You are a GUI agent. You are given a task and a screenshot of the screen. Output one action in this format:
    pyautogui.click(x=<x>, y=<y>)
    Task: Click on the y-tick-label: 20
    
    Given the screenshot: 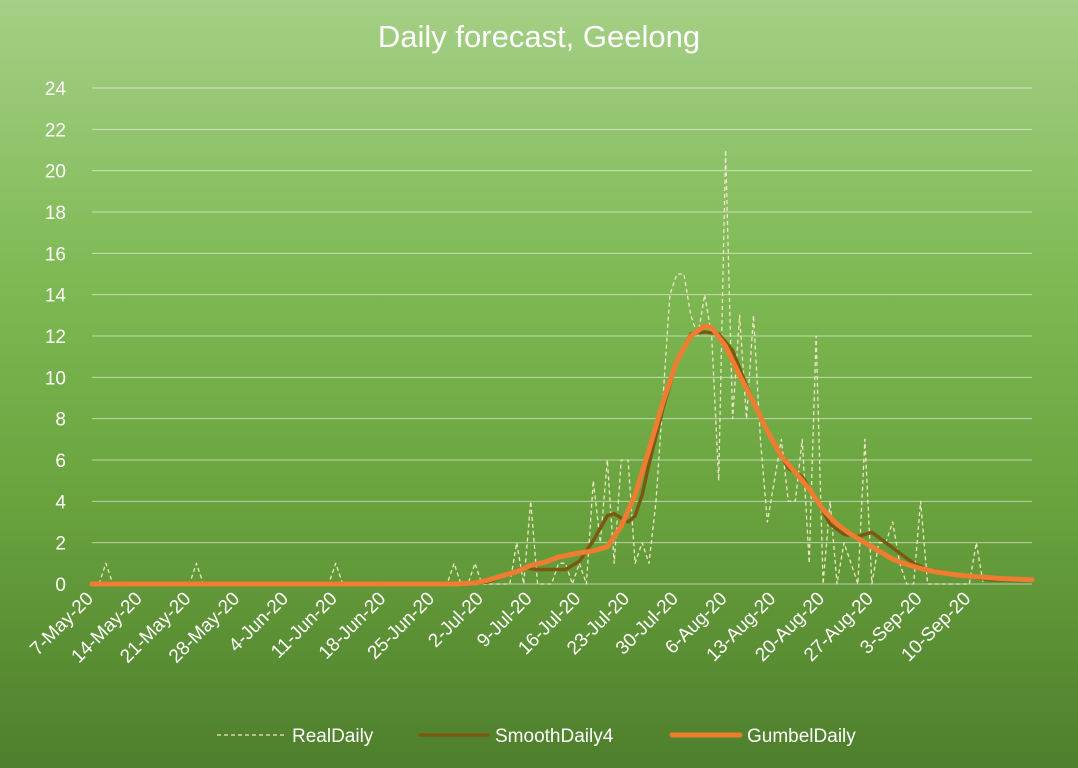 What is the action you would take?
    pyautogui.click(x=55, y=172)
    